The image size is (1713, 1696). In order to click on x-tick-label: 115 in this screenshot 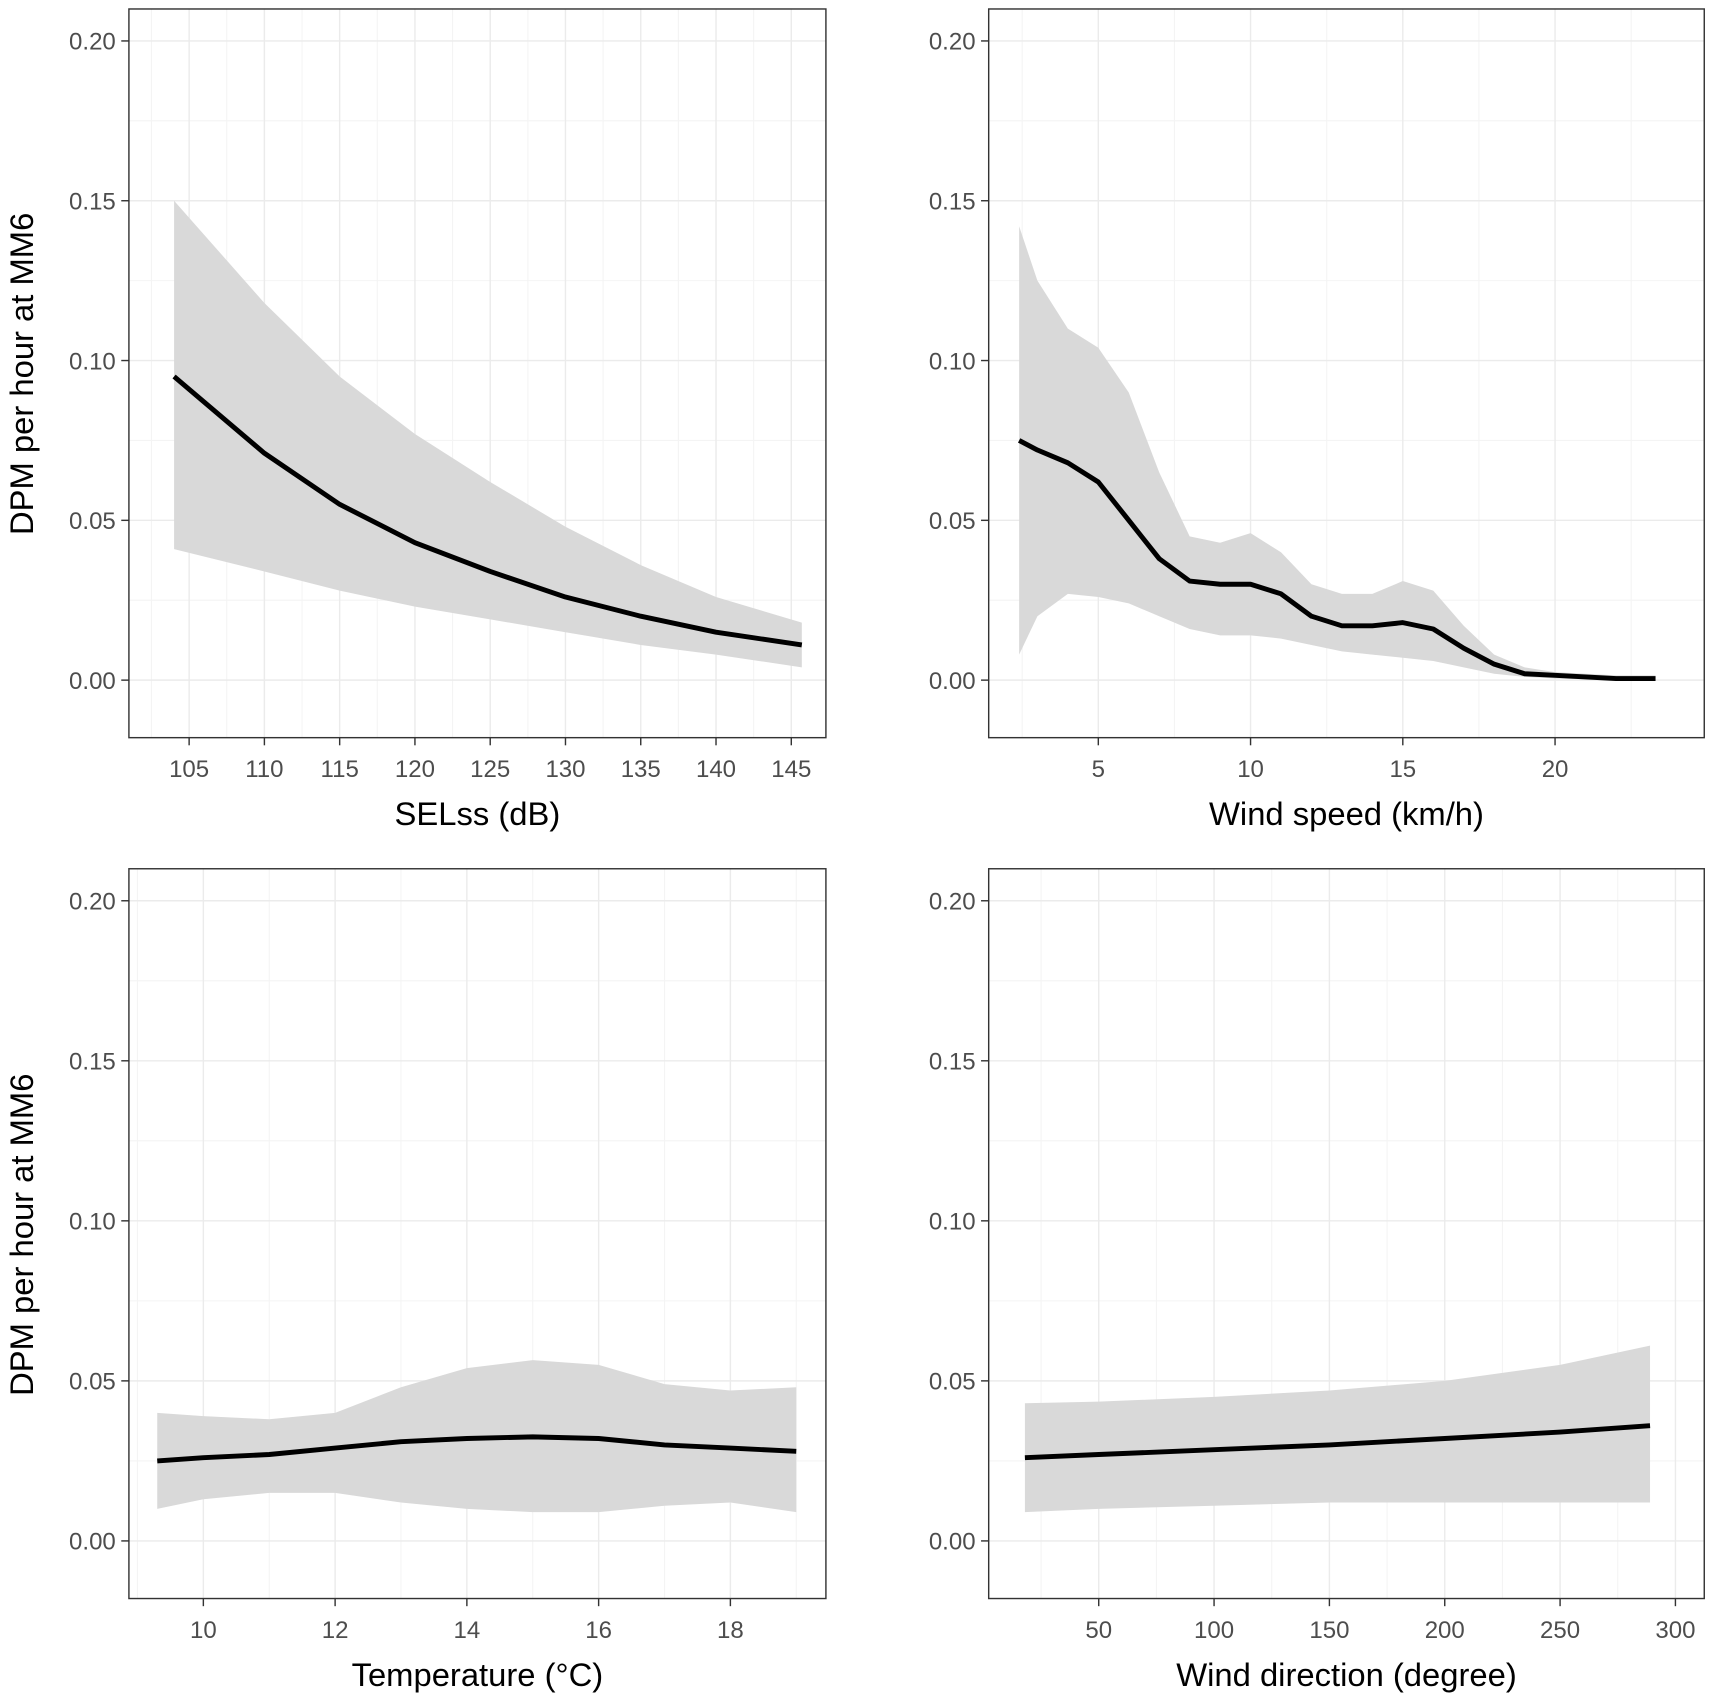, I will do `click(340, 769)`.